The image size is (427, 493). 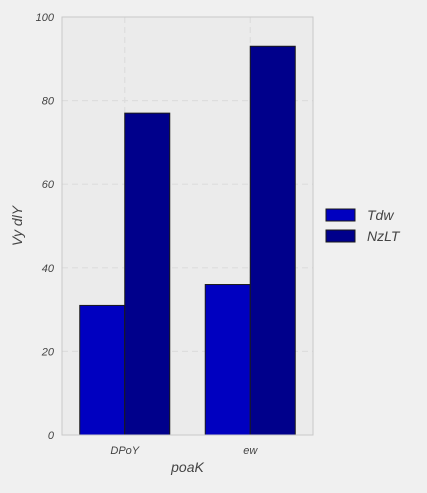 I want to click on y-axis-ticks: 0 20 40 60 80 100, so click(x=45, y=227).